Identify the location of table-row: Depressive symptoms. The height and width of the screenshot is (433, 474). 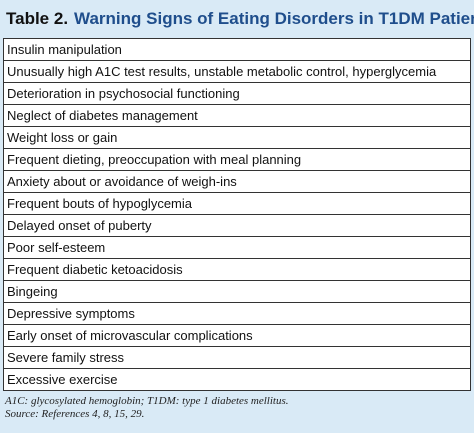
(237, 314).